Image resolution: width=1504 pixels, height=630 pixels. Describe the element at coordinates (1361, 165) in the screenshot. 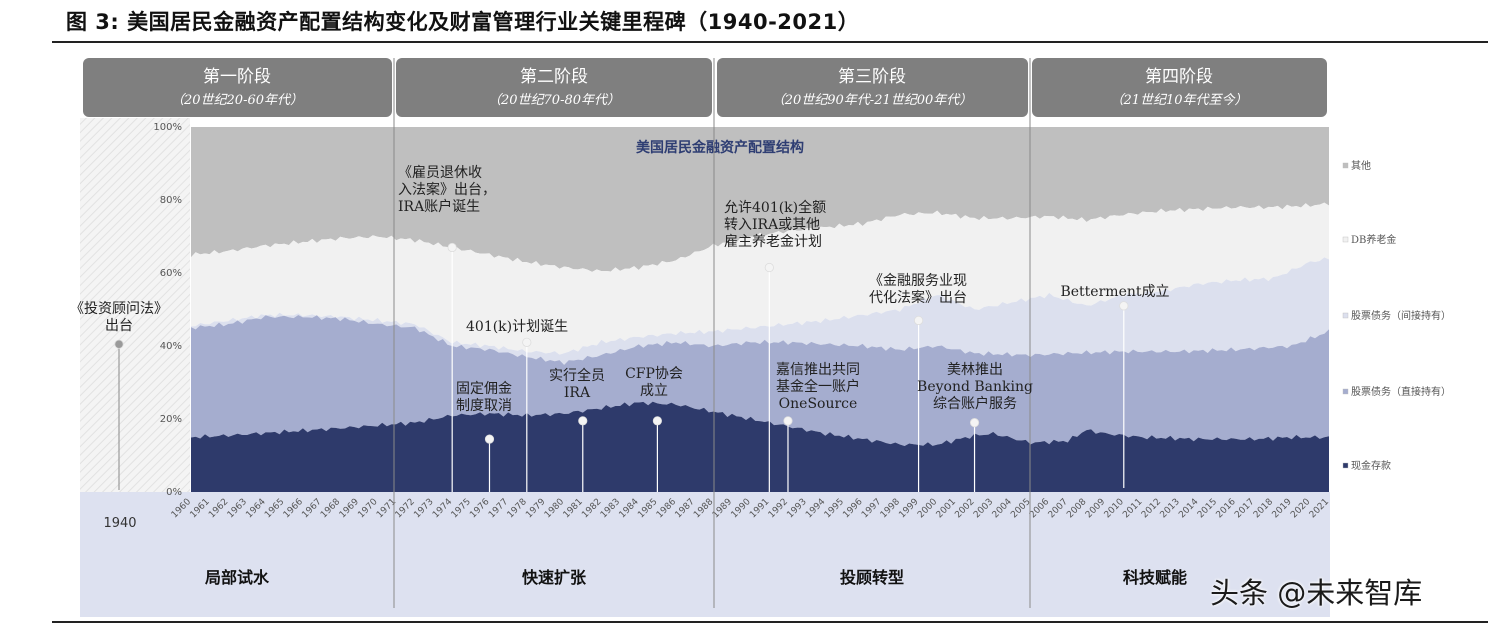

I see `legend-label: 其他` at that location.